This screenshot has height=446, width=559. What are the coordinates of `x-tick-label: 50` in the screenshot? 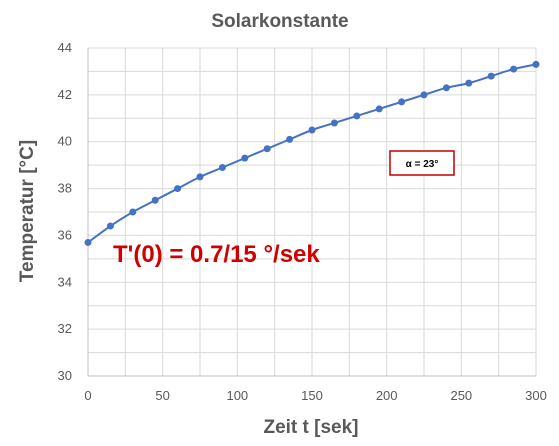 It's located at (162, 395).